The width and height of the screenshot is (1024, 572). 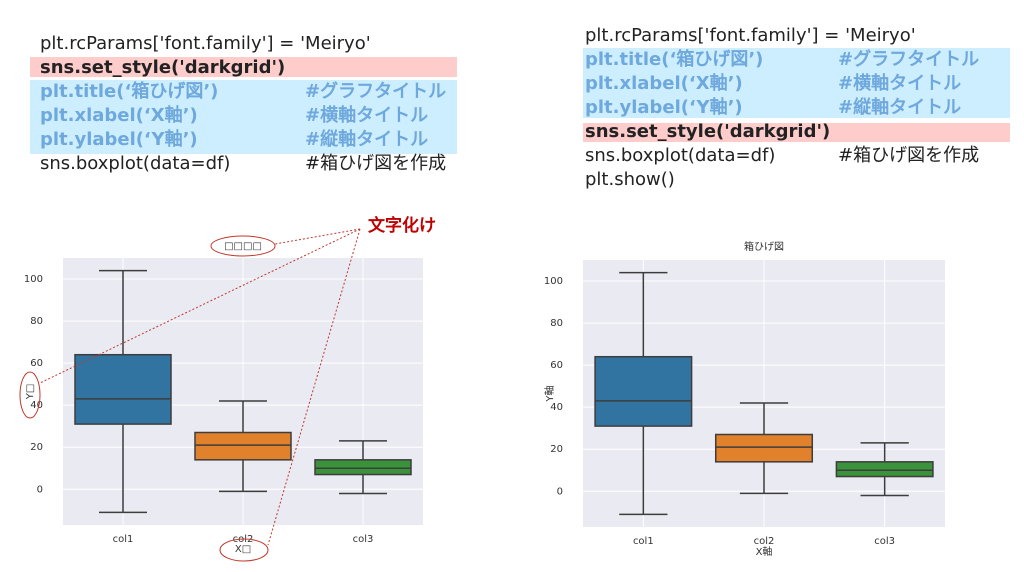 I want to click on x-axis-label: X軸, so click(x=764, y=551).